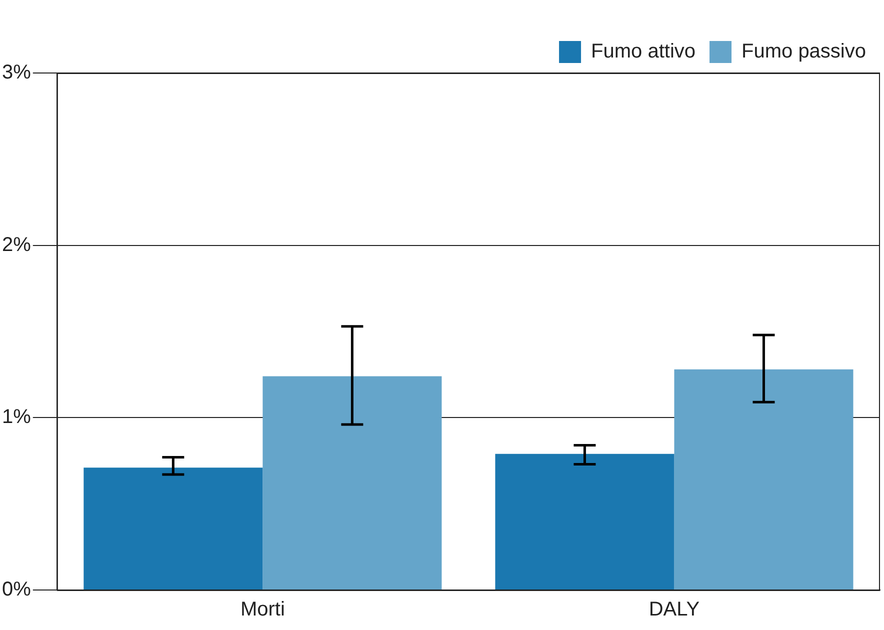 Image resolution: width=884 pixels, height=630 pixels. Describe the element at coordinates (17, 589) in the screenshot. I see `y-tick-label: 0%` at that location.